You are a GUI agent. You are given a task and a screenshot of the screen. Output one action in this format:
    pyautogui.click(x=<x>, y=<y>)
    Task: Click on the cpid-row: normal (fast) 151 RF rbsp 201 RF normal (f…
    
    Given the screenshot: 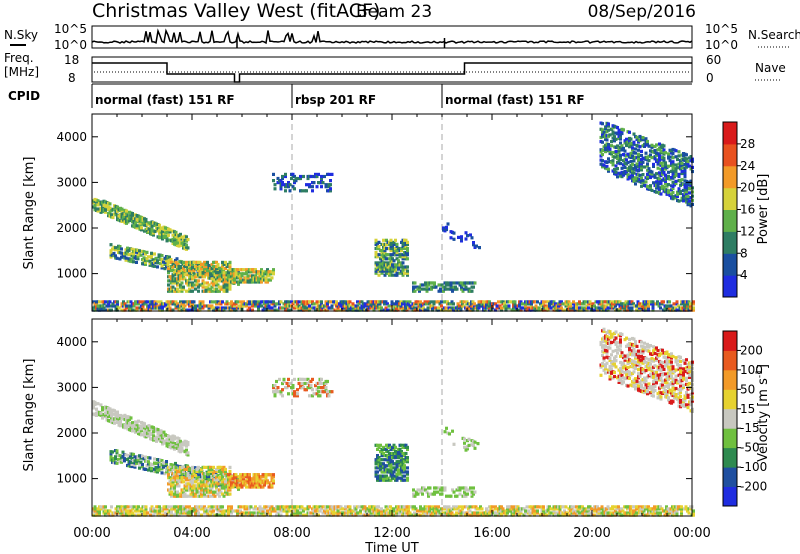 What is the action you would take?
    pyautogui.click(x=391, y=95)
    